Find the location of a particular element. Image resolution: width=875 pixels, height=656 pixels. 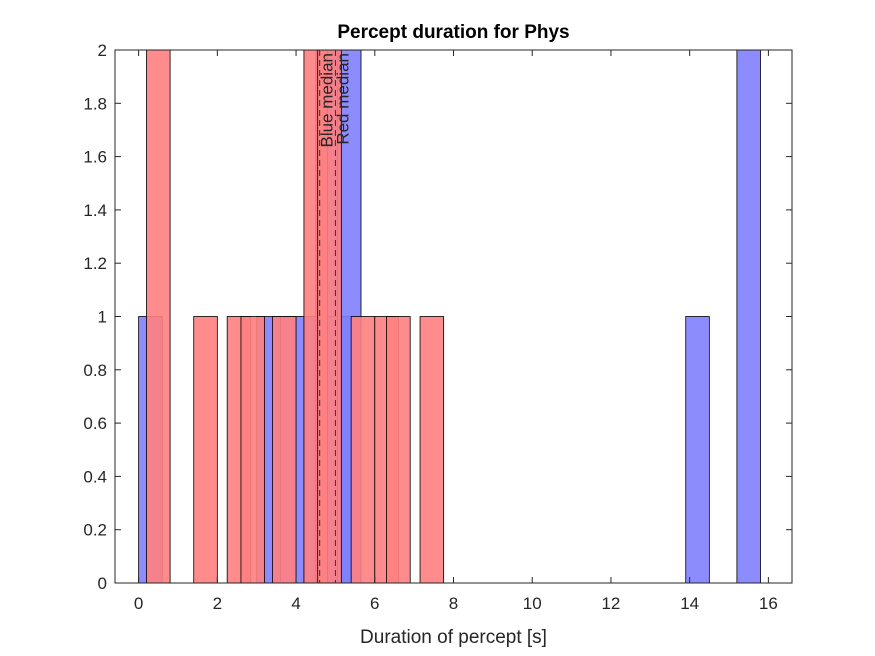

x-tick-label: 10 is located at coordinates (532, 603).